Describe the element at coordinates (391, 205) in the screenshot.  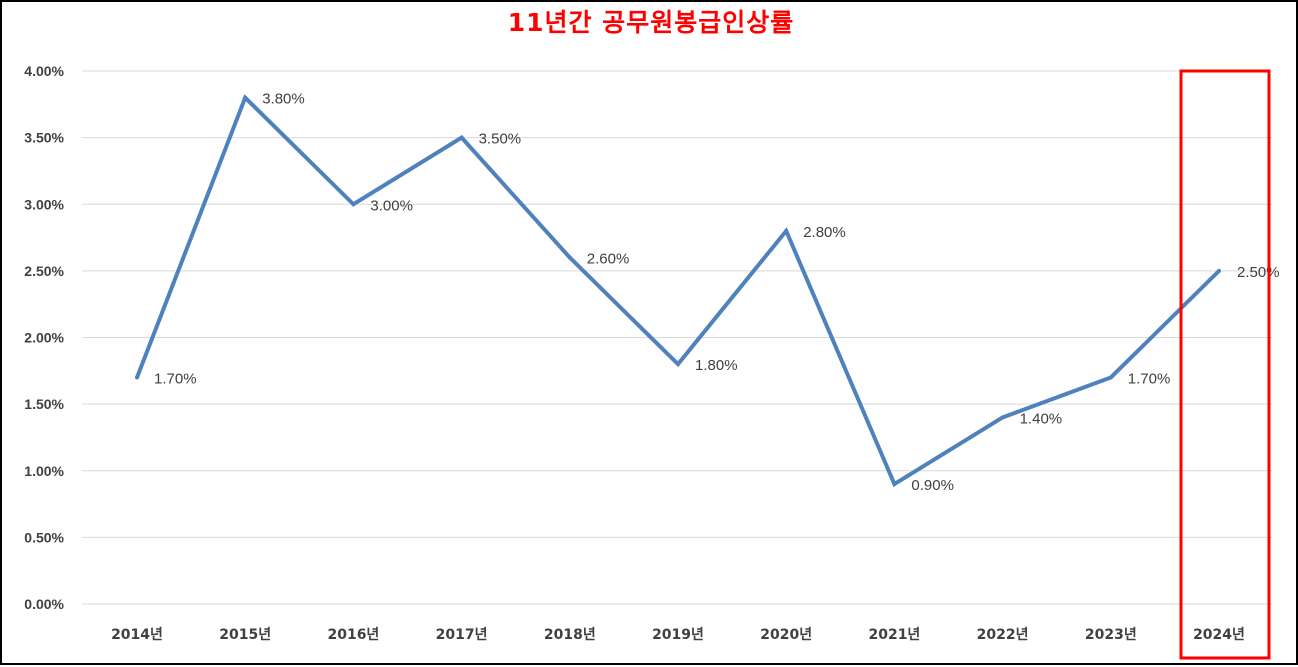
I see `data-label: 3.00%` at that location.